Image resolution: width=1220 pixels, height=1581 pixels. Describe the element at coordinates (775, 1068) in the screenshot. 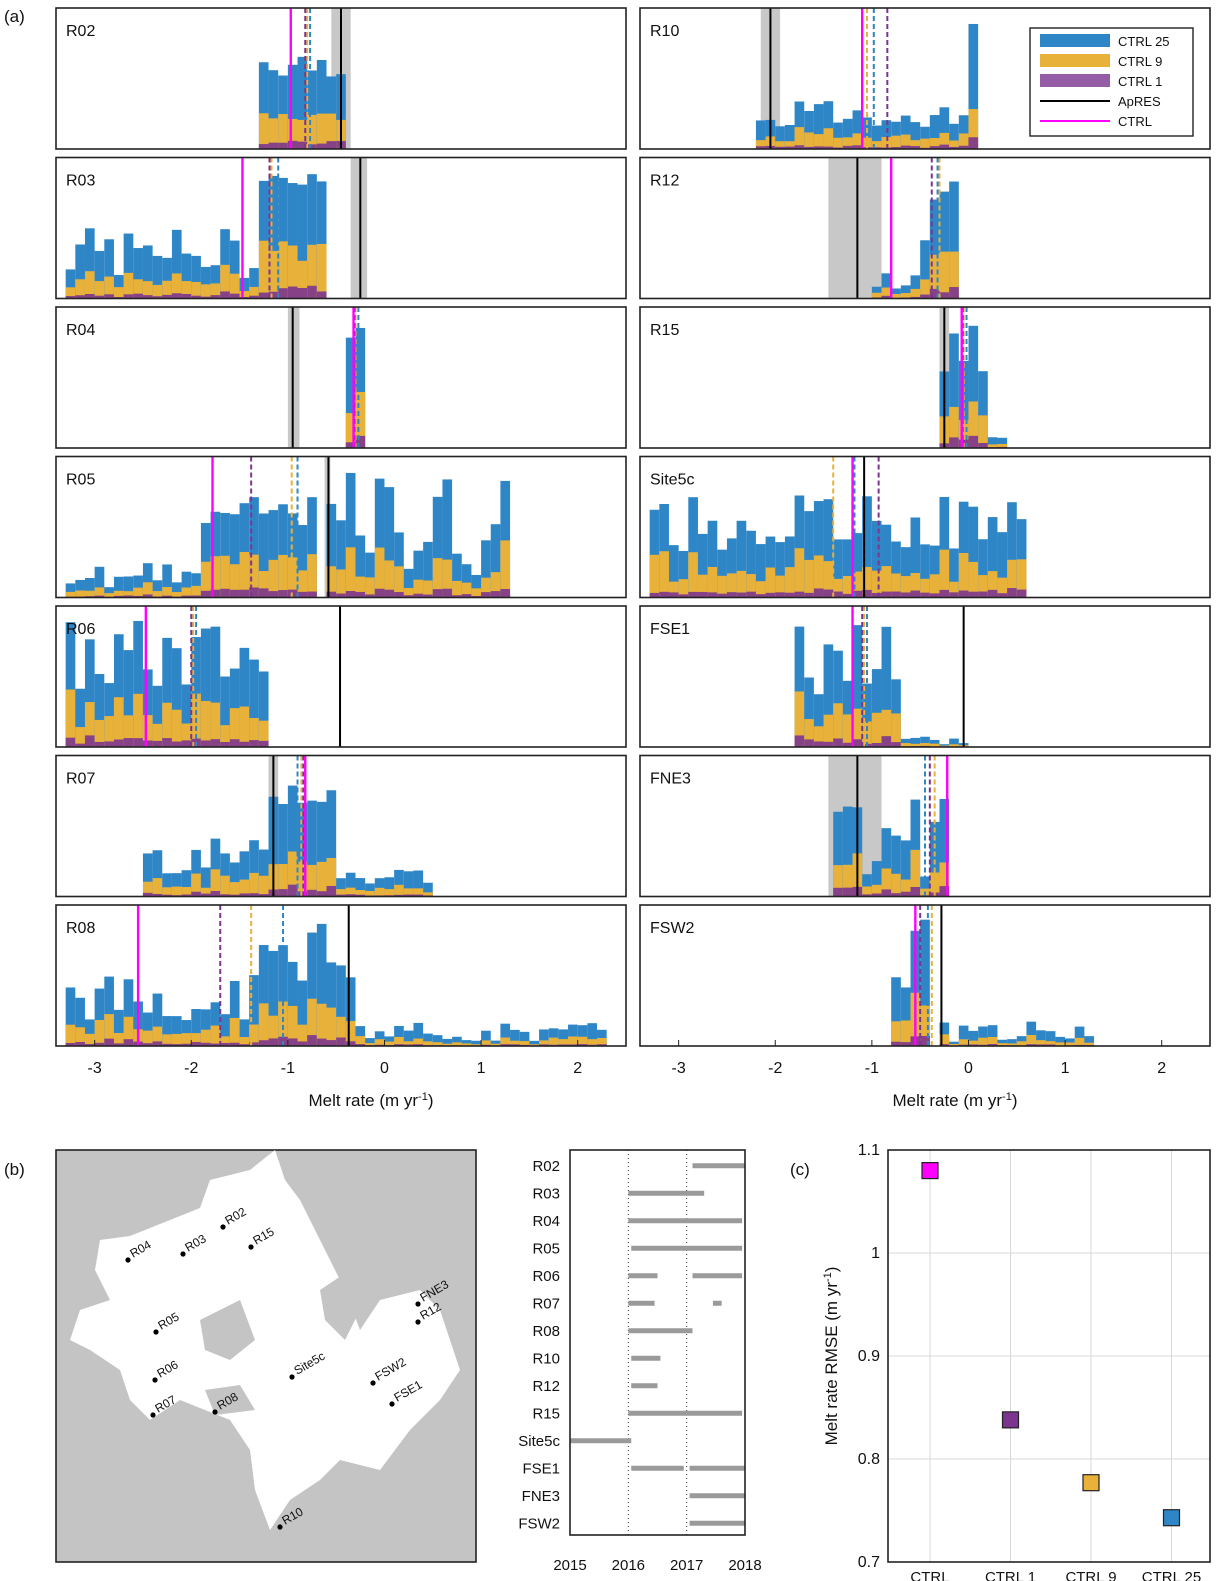

I see `x-tick-label: -2` at that location.